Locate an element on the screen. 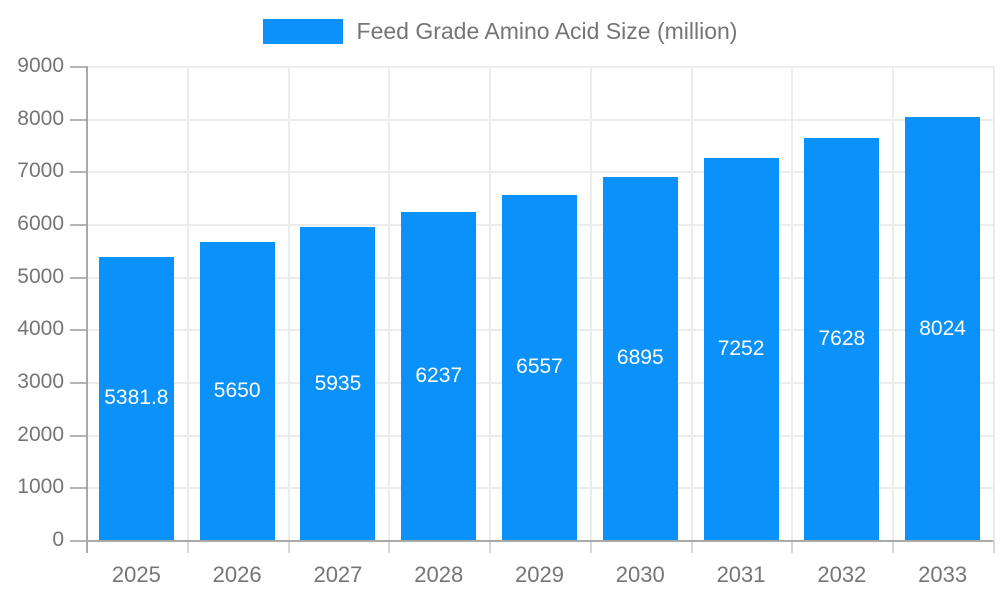 The width and height of the screenshot is (1000, 600). y-tick-label: 3000 is located at coordinates (40, 381).